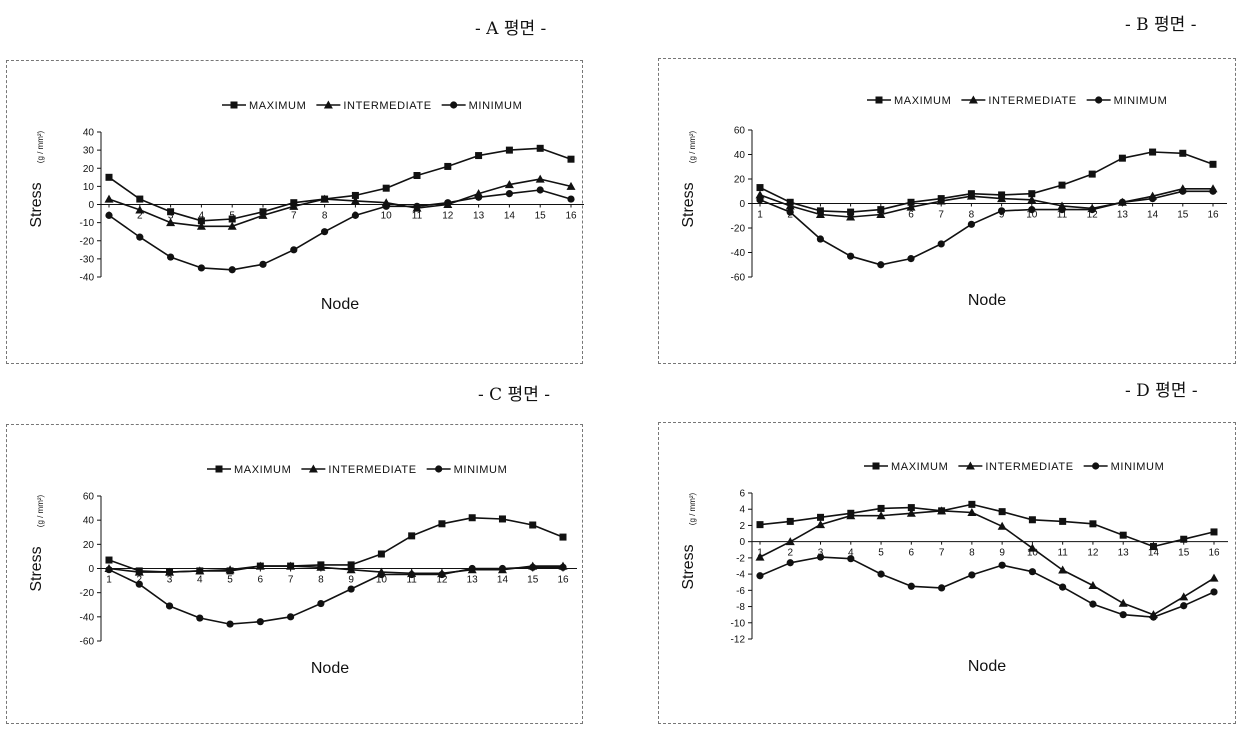 This screenshot has width=1242, height=729. I want to click on y-tick-label: 6, so click(742, 494).